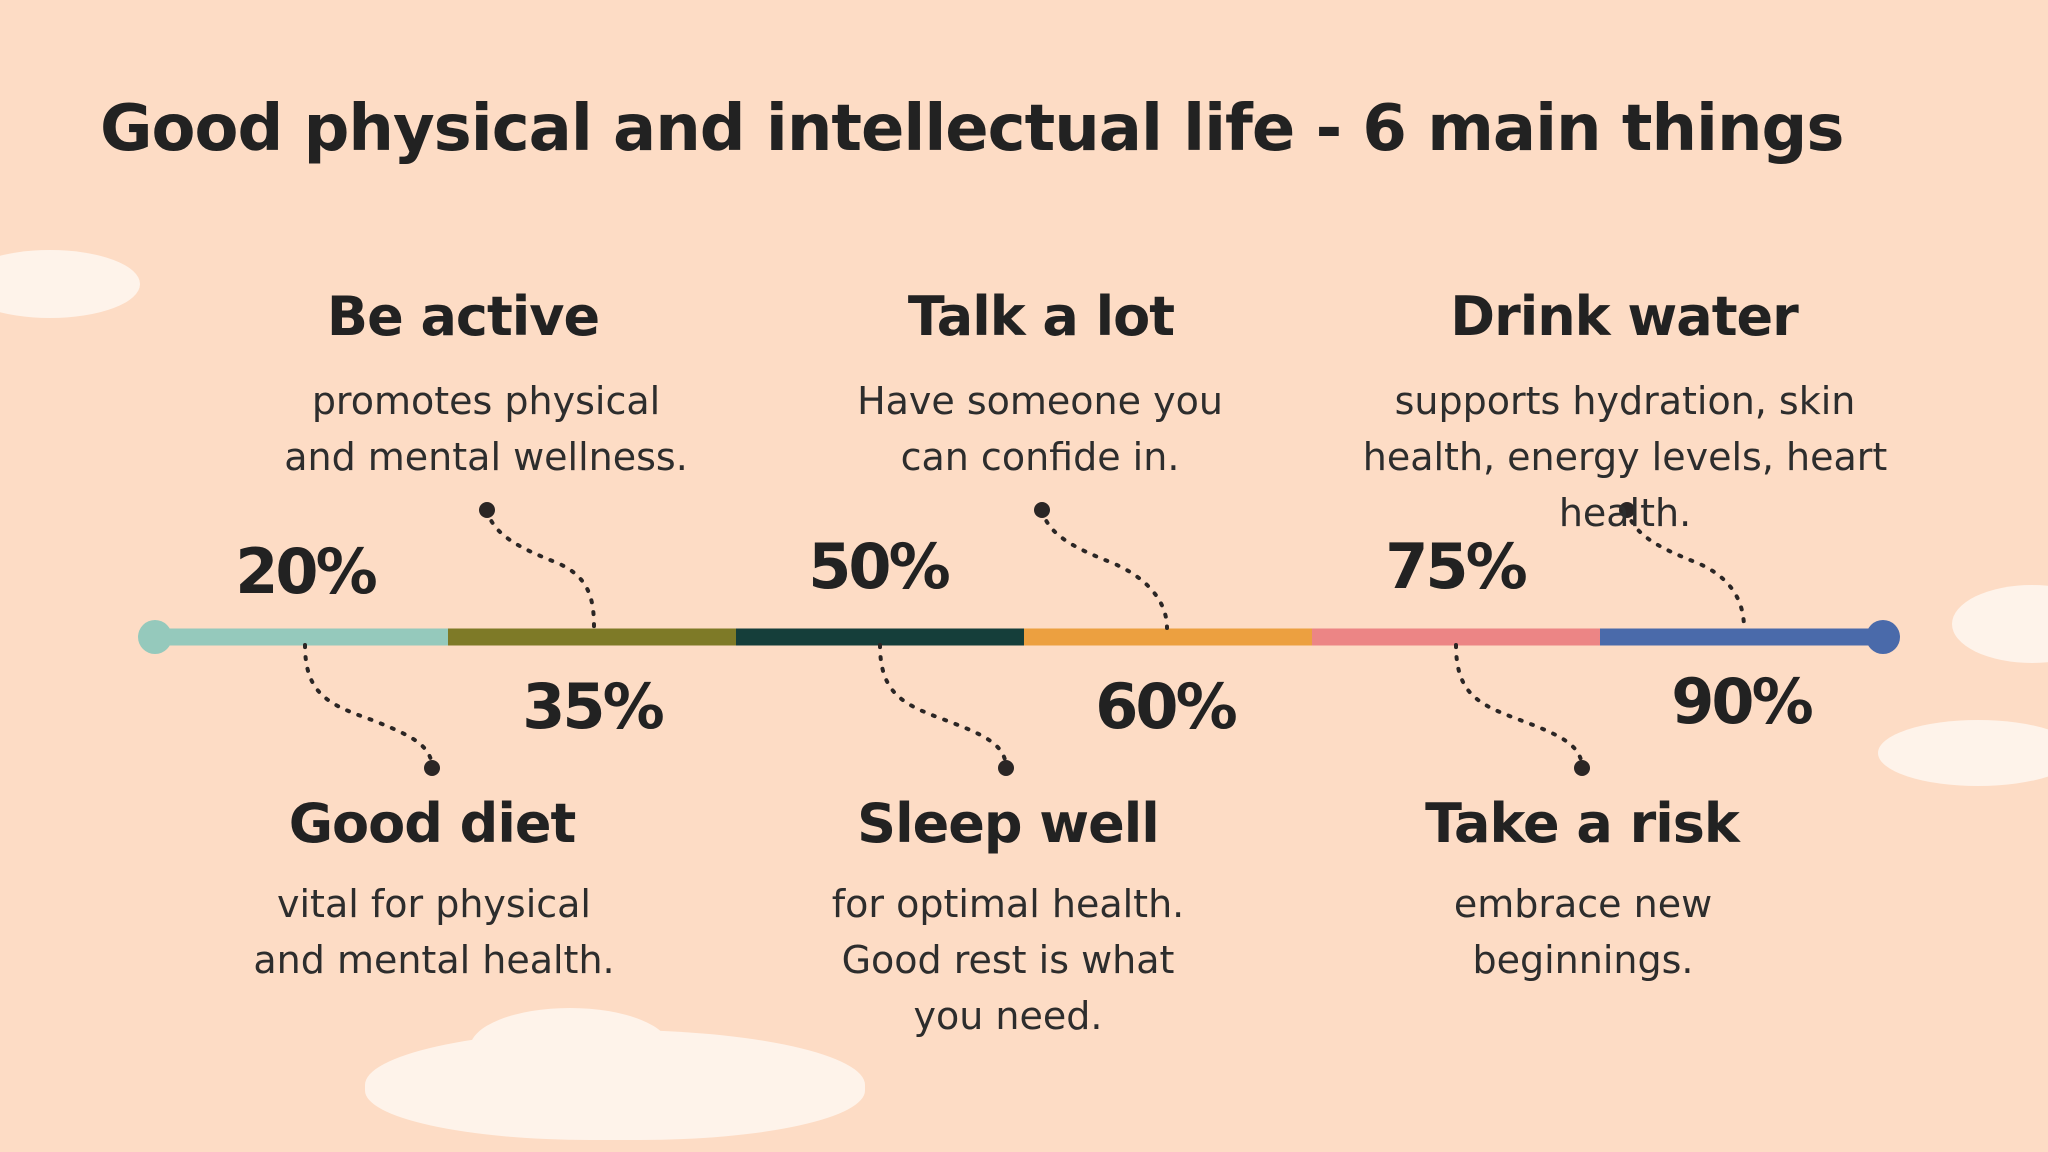  Describe the element at coordinates (1624, 316) in the screenshot. I see `heading-drink-water: Drink water` at that location.